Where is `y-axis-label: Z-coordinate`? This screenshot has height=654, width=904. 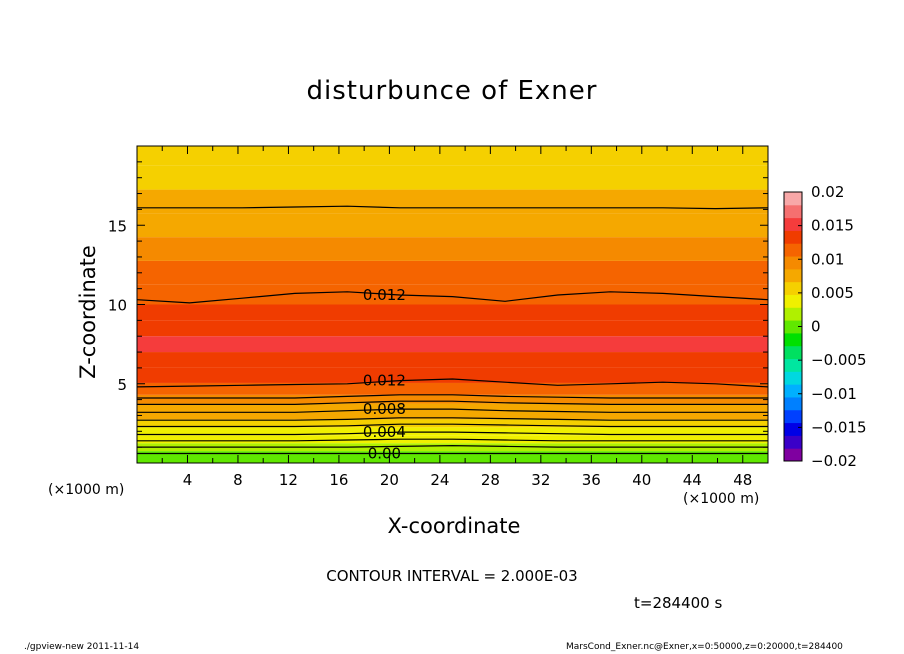 y-axis-label: Z-coordinate is located at coordinates (88, 312).